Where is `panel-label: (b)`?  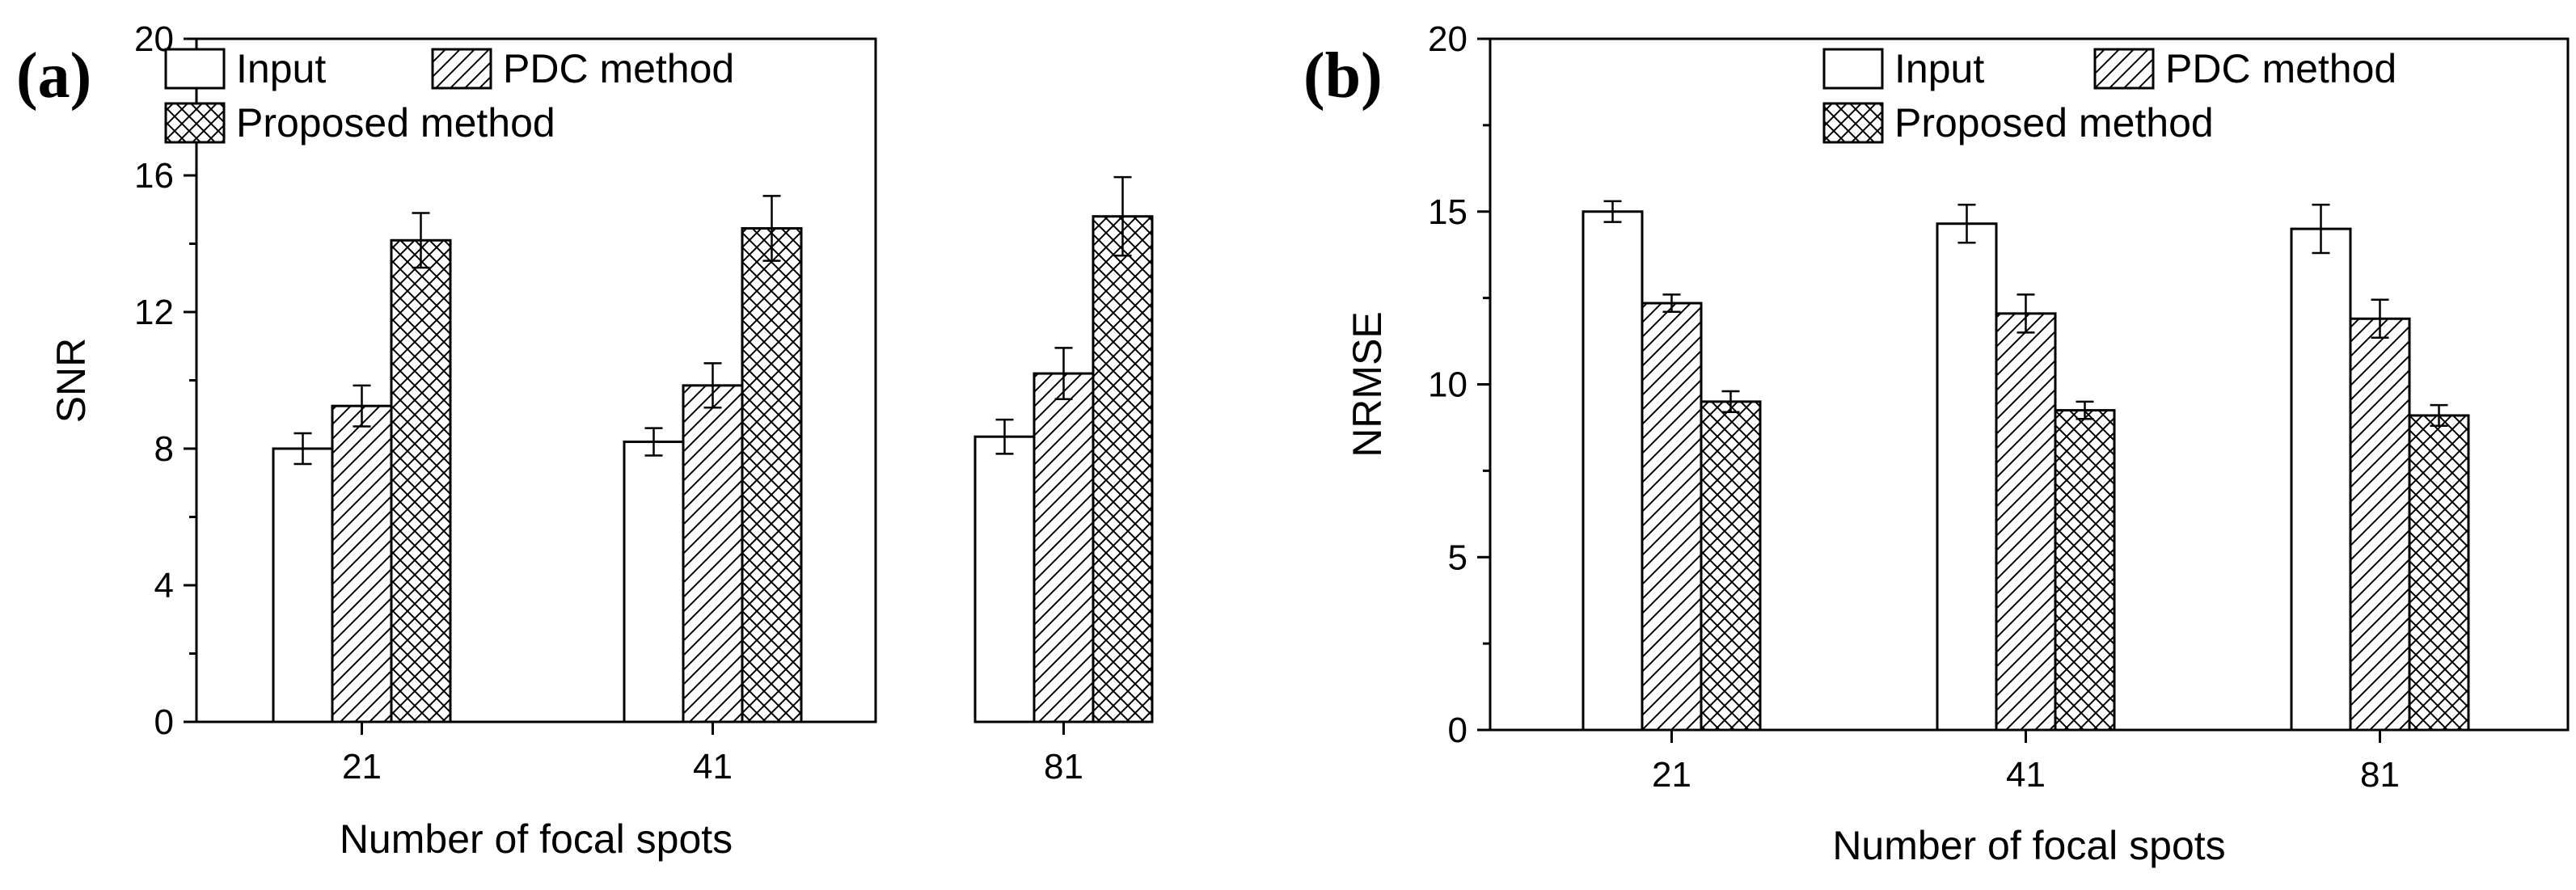
panel-label: (b) is located at coordinates (1343, 76).